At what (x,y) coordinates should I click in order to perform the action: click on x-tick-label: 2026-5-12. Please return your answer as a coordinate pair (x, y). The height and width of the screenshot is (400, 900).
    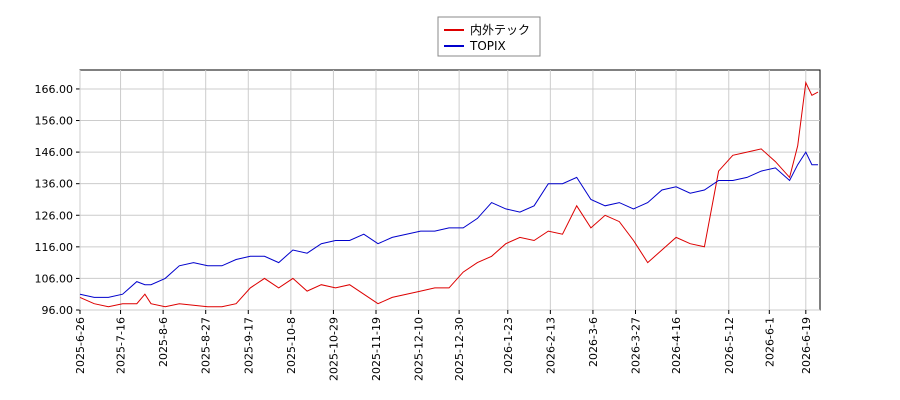
    Looking at the image, I should click on (729, 345).